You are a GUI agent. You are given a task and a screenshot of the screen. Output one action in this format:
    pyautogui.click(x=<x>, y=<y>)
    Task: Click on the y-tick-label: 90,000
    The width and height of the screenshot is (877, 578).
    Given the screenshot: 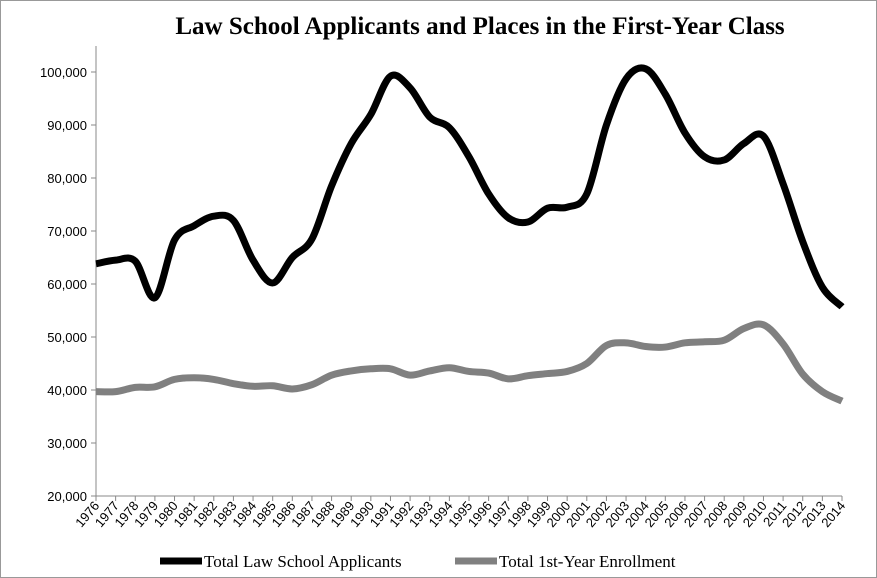 What is the action you would take?
    pyautogui.click(x=67, y=125)
    